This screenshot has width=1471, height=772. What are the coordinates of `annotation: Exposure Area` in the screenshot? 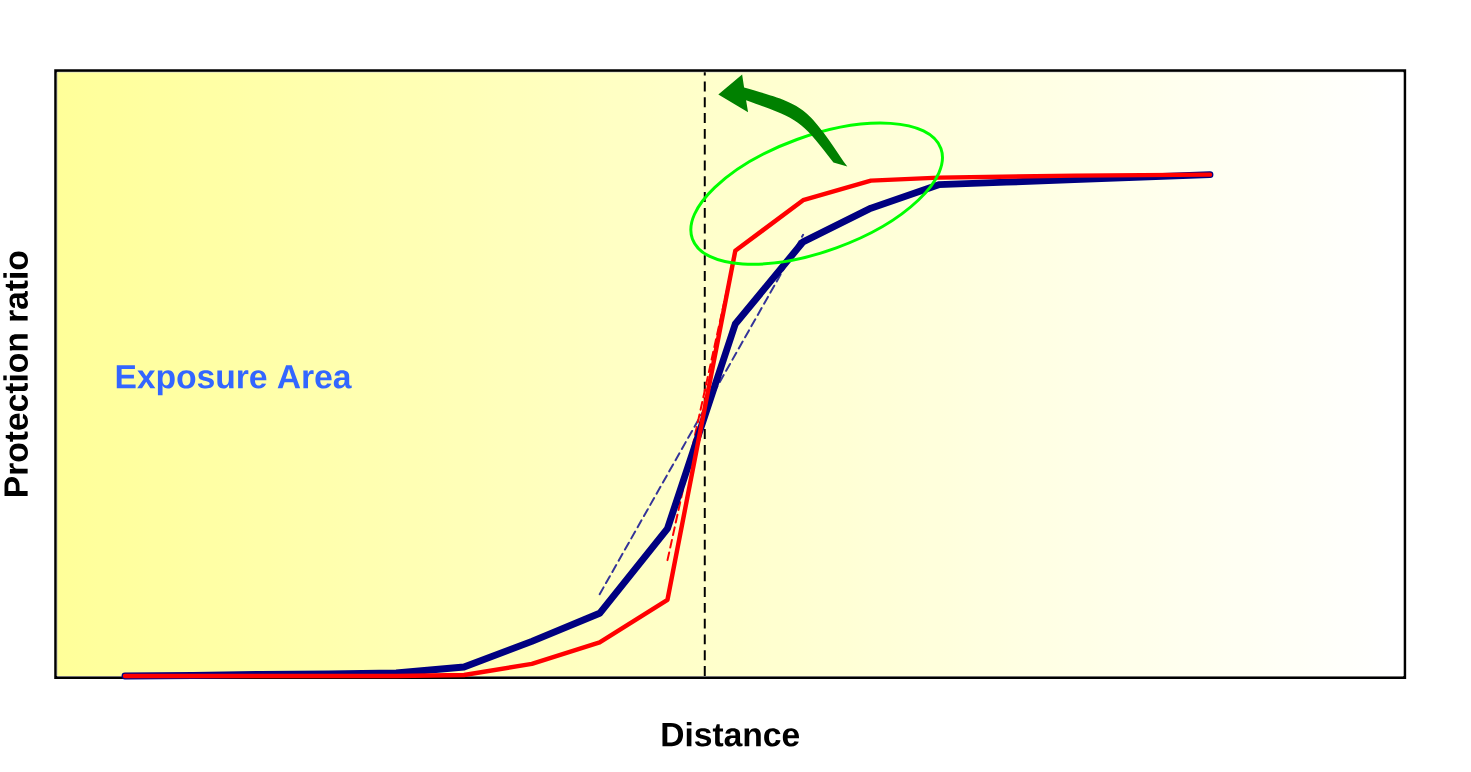 It's located at (234, 380).